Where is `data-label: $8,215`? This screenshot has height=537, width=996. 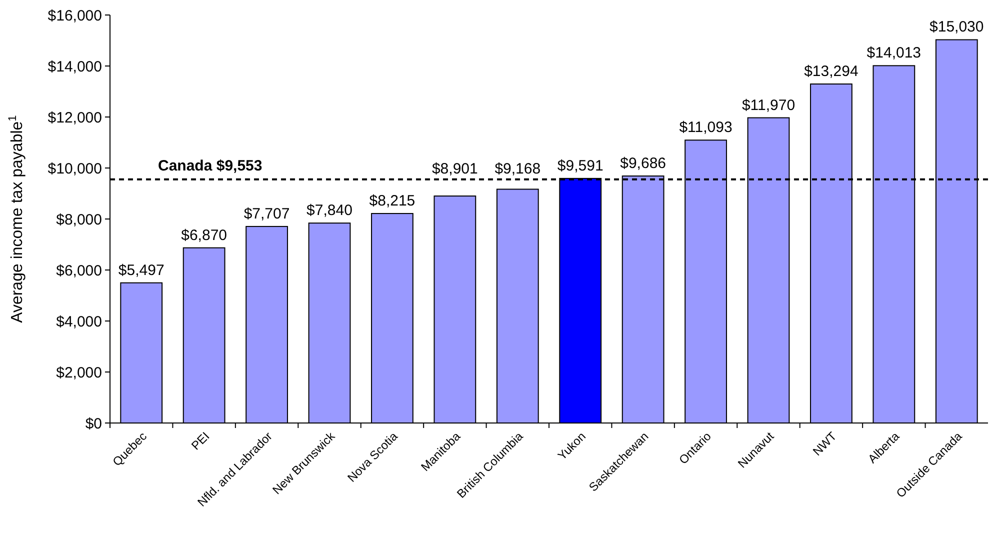
data-label: $8,215 is located at coordinates (392, 201).